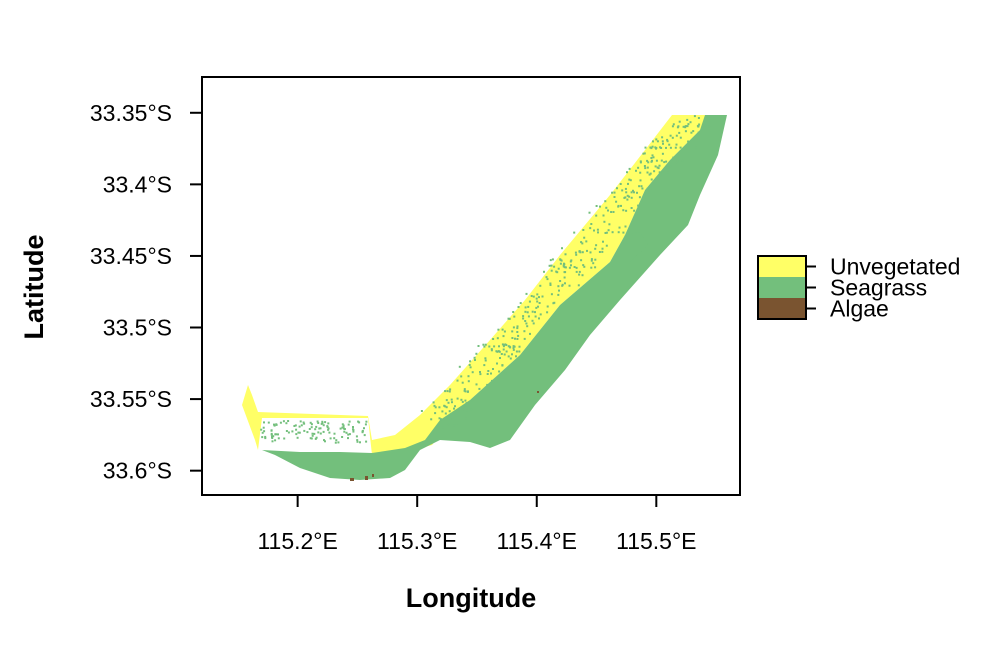 The width and height of the screenshot is (1000, 670). Describe the element at coordinates (137, 328) in the screenshot. I see `y-tick-label: 33.5°S` at that location.